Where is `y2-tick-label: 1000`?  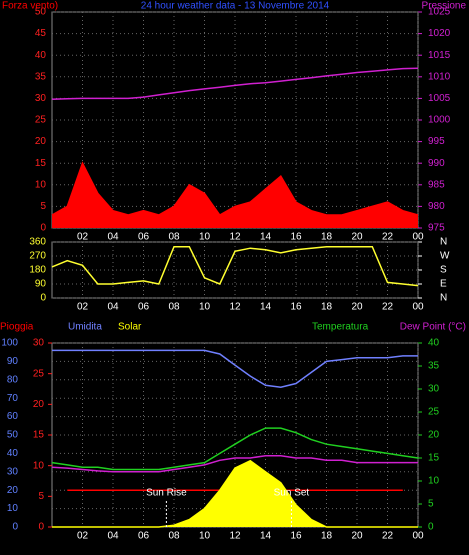
y2-tick-label: 1000 is located at coordinates (439, 120).